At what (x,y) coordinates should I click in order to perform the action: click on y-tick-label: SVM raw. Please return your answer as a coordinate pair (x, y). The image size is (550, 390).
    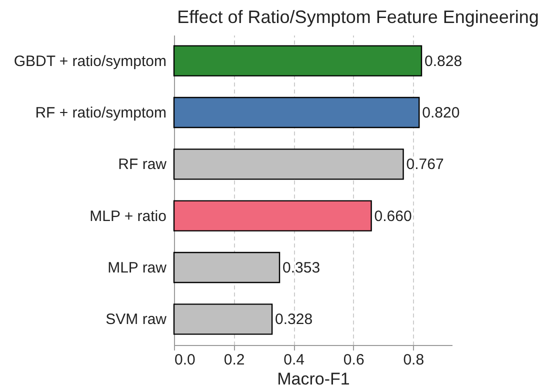
    Looking at the image, I should click on (136, 319).